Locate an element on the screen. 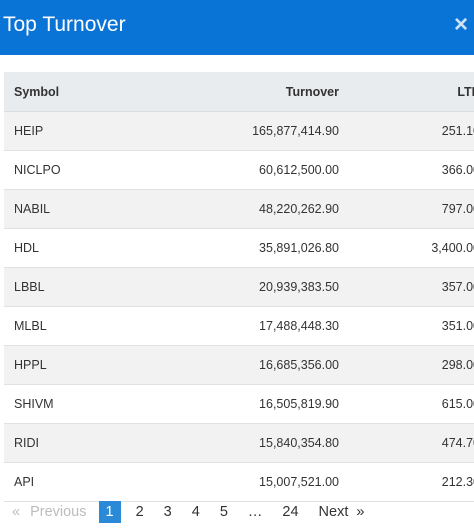  cell-turnover: 16,505,819.90 is located at coordinates (261, 404).